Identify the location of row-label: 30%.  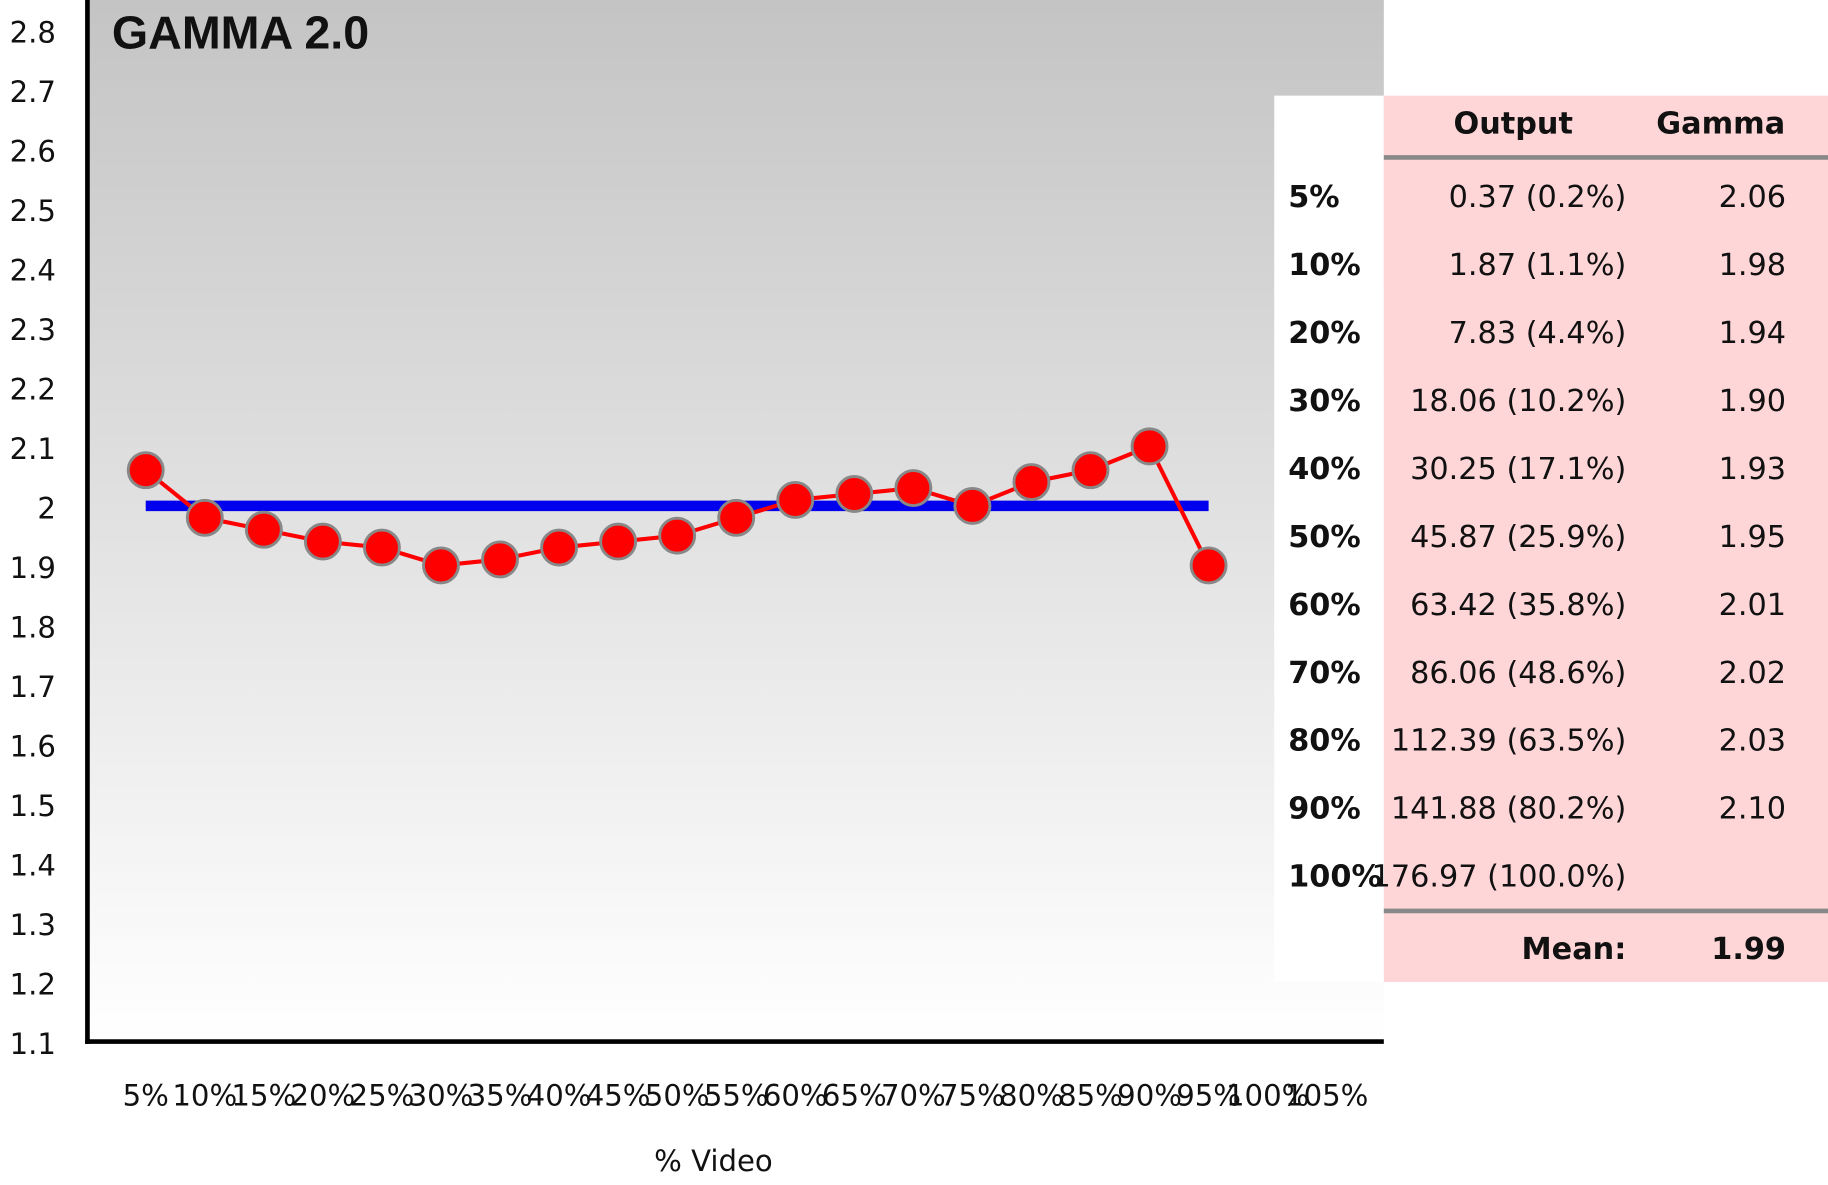
(1324, 401).